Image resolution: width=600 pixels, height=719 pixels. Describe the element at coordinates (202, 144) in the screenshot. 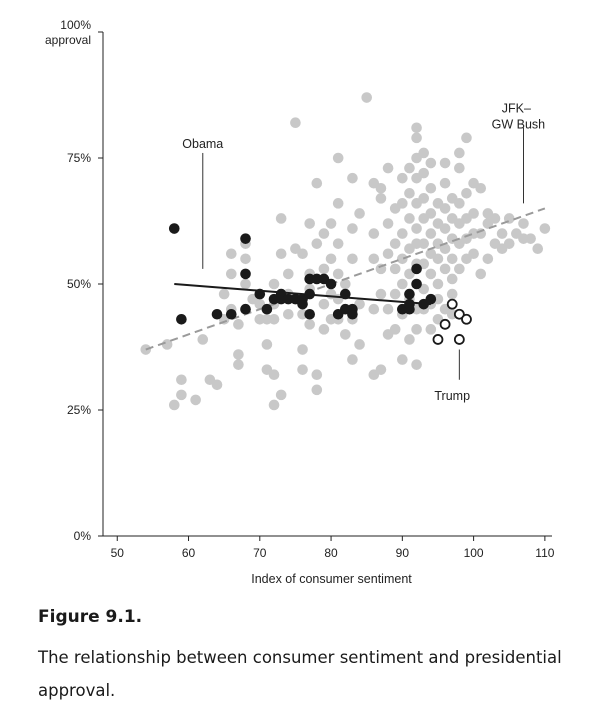

I see `annotation-label: Obama` at that location.